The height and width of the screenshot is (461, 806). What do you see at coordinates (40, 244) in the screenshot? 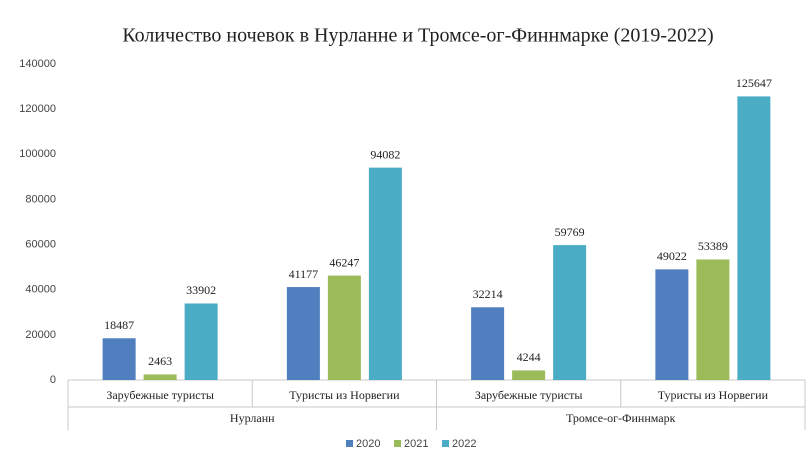
I see `y-tick-label: 60000` at bounding box center [40, 244].